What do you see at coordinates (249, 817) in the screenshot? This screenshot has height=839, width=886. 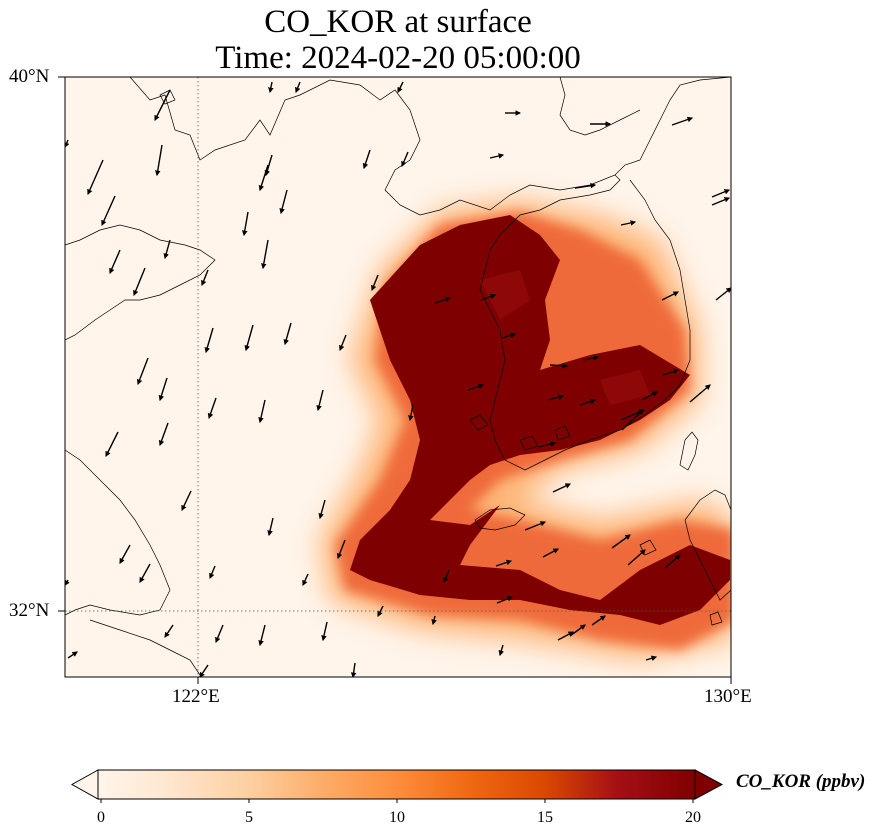 I see `colorbar-tick-5: 5` at bounding box center [249, 817].